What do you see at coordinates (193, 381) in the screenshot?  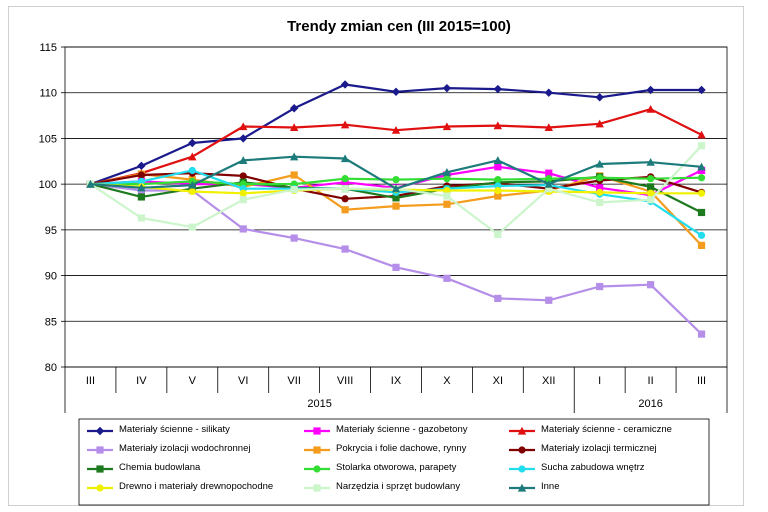 I see `x-tick-label: V` at bounding box center [193, 381].